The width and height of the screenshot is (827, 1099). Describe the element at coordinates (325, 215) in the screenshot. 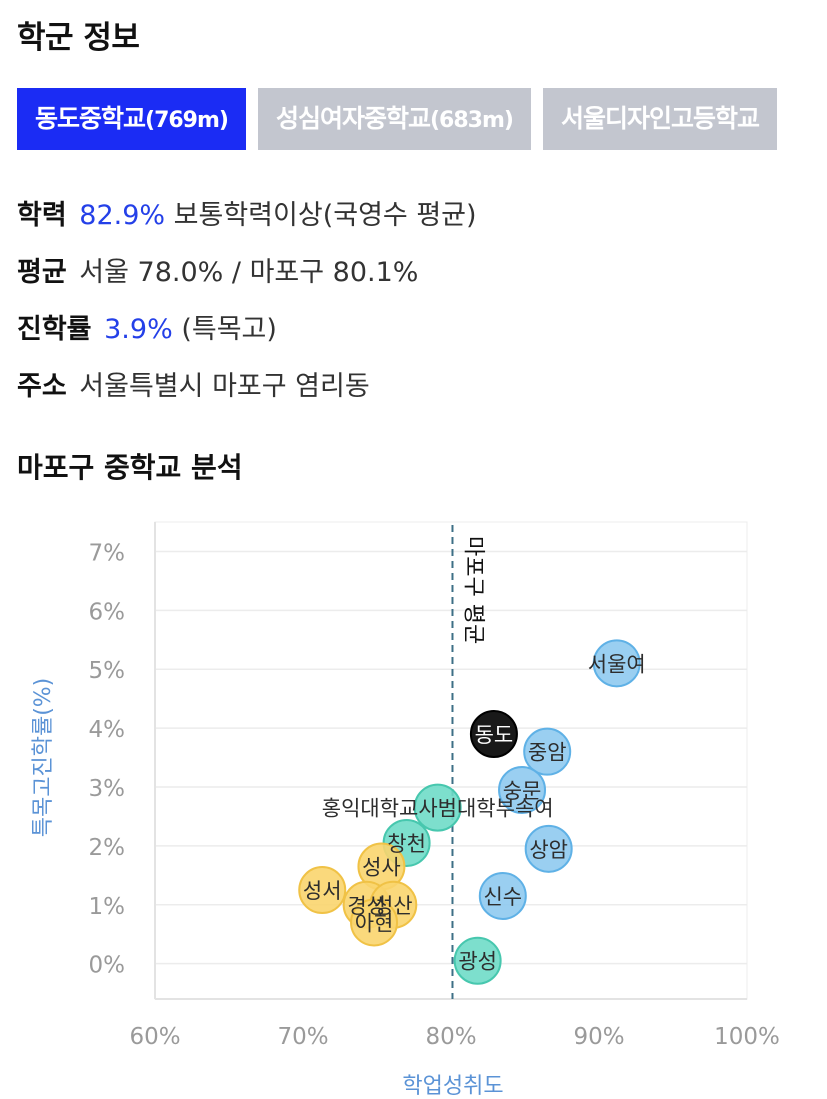

I see `academic-desc: 보통학력이상(국영수 평균)` at that location.